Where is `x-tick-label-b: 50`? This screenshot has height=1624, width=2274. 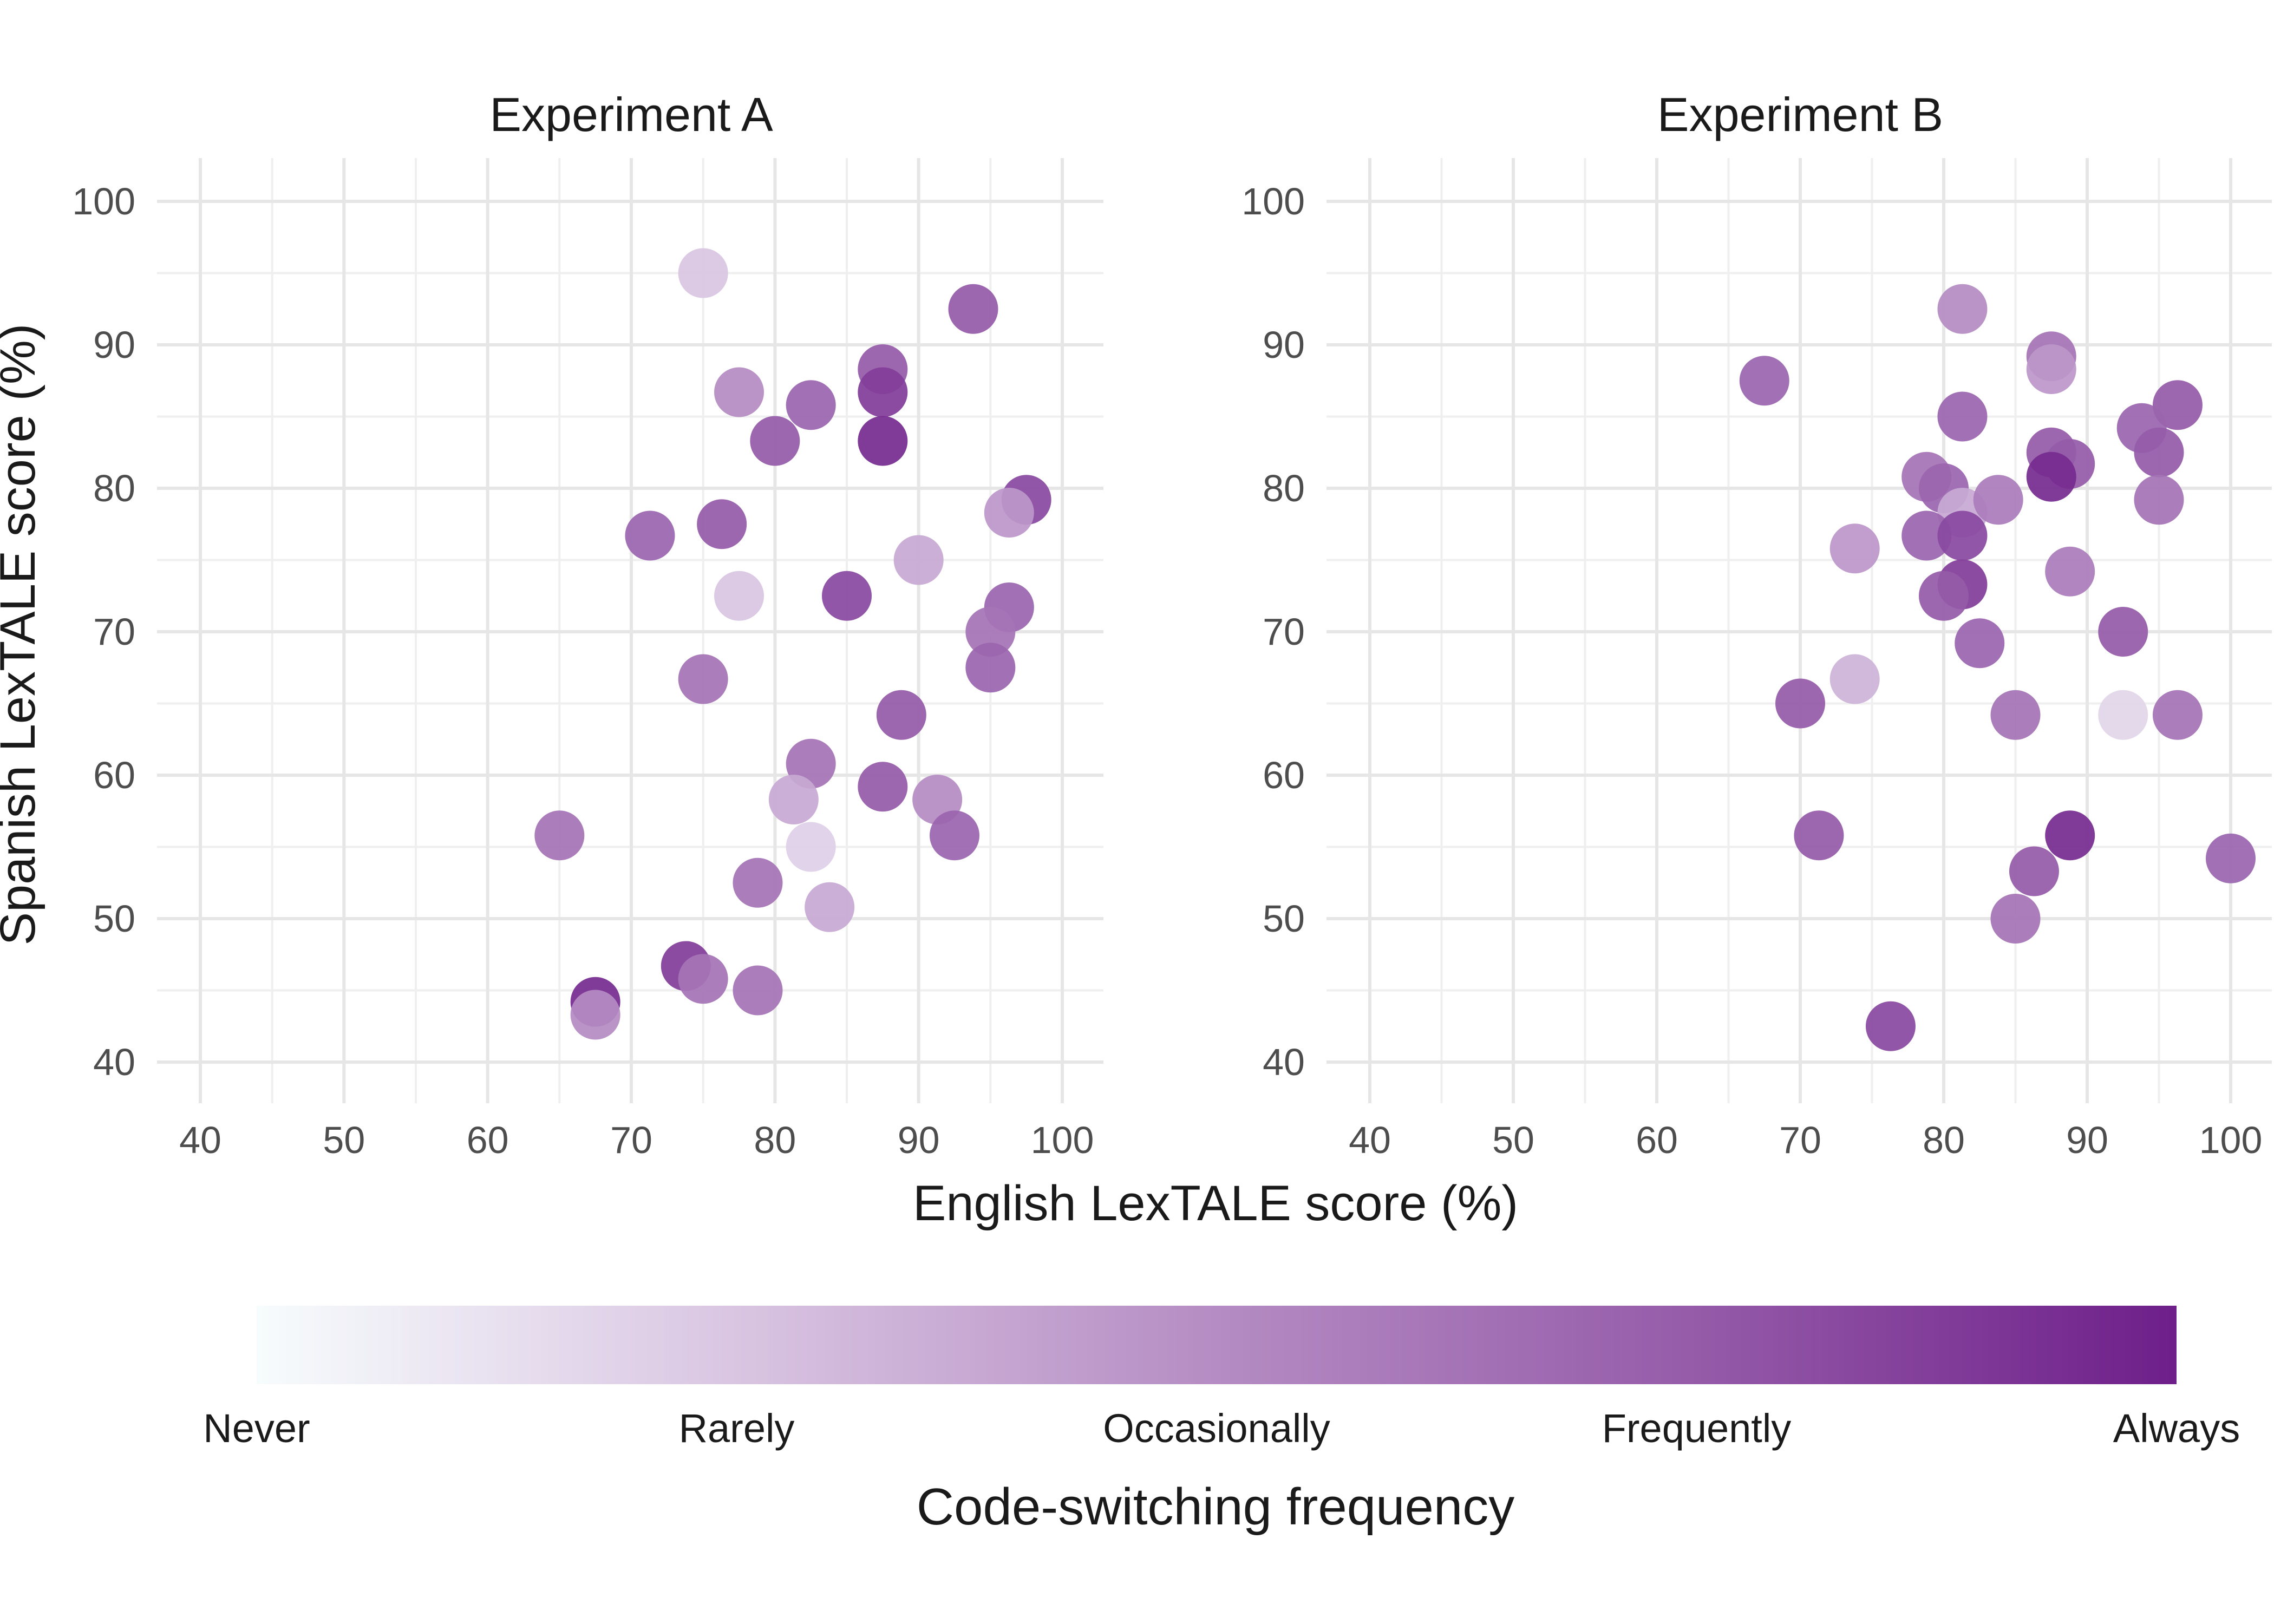
x-tick-label-b: 50 is located at coordinates (1513, 1140).